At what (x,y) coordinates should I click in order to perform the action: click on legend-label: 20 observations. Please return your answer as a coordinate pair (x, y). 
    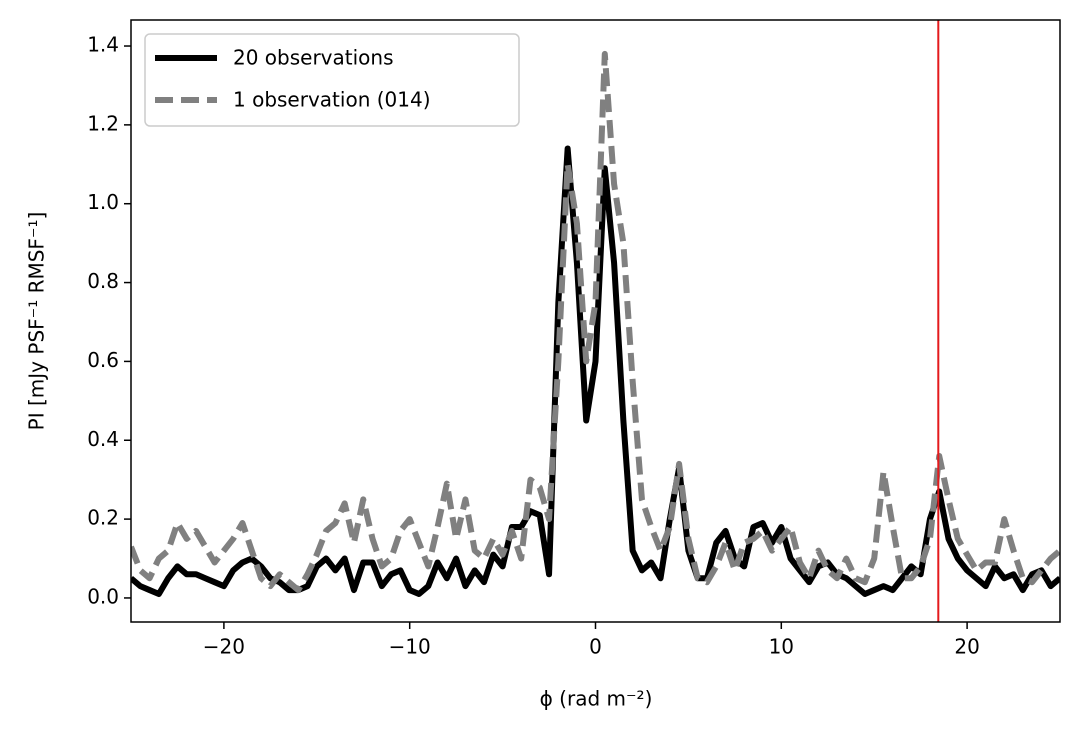
    Looking at the image, I should click on (313, 58).